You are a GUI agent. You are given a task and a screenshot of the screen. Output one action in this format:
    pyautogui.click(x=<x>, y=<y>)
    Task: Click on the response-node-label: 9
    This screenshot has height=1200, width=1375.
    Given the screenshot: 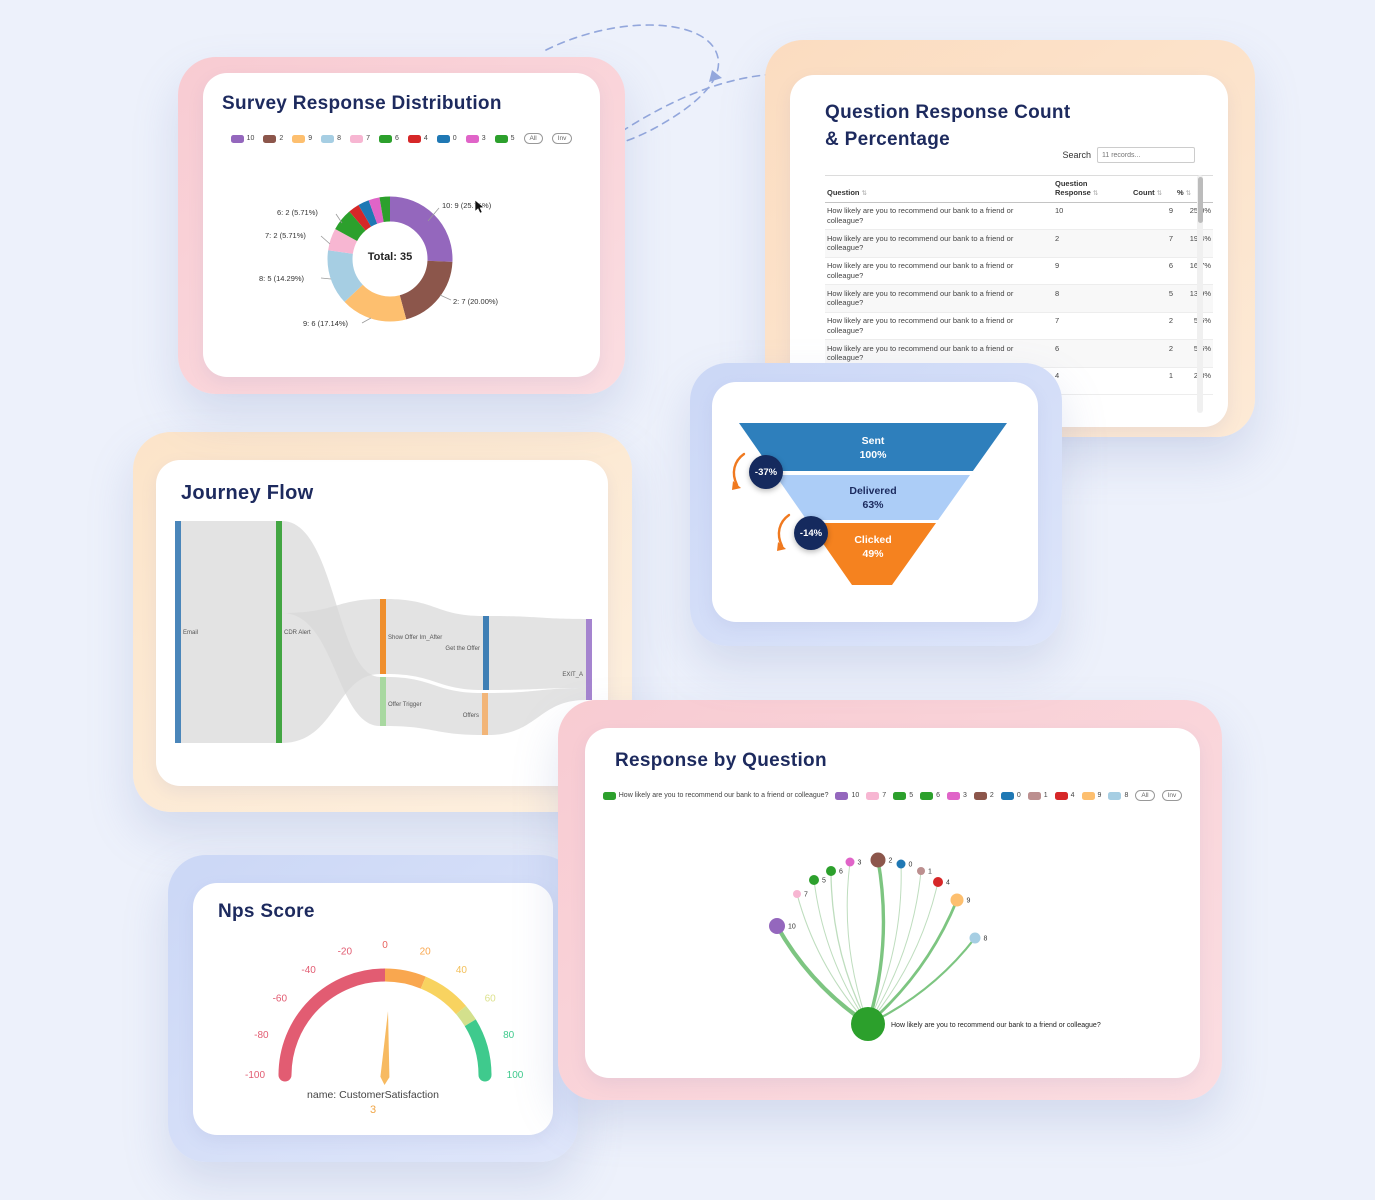 What is the action you would take?
    pyautogui.click(x=969, y=901)
    